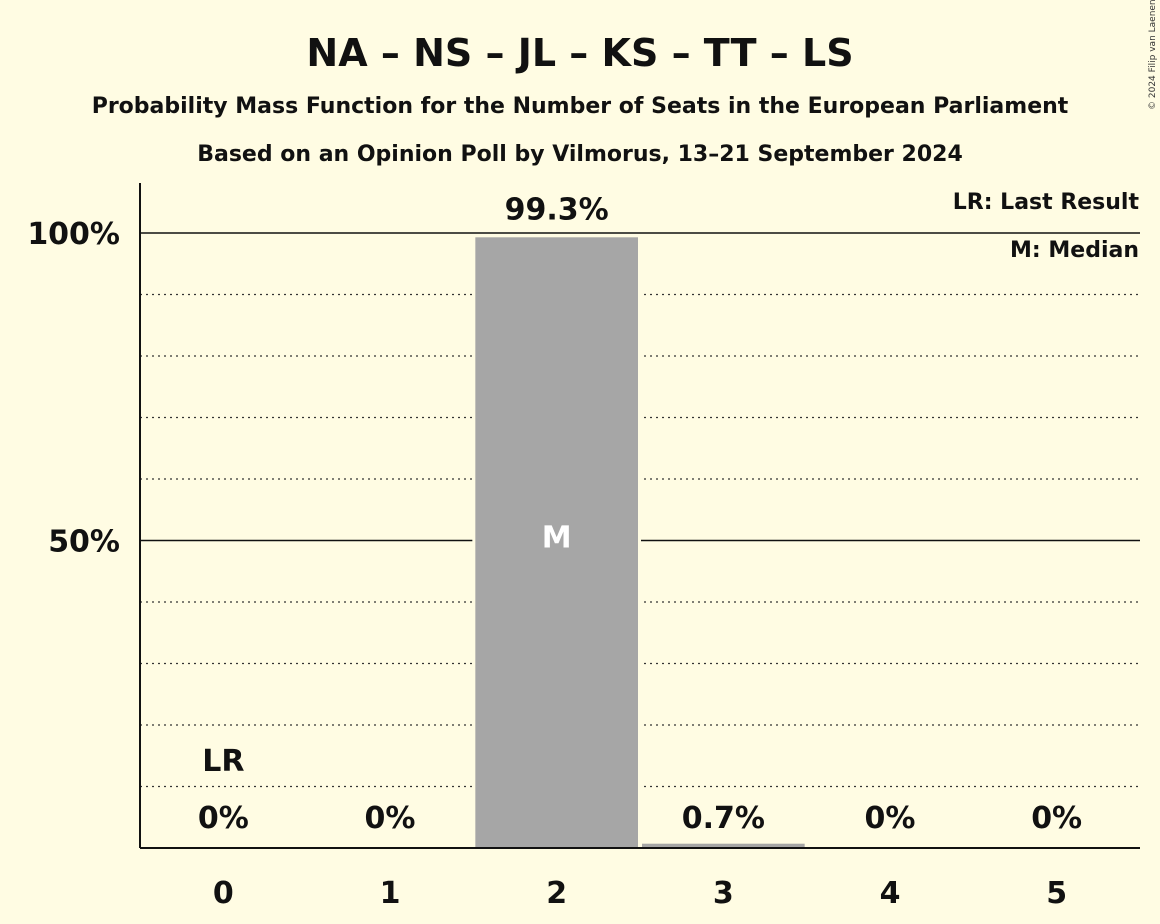 The width and height of the screenshot is (1160, 924). Describe the element at coordinates (579, 53) in the screenshot. I see `chart-title: NA – NS – JL – KS – TT – LS` at that location.